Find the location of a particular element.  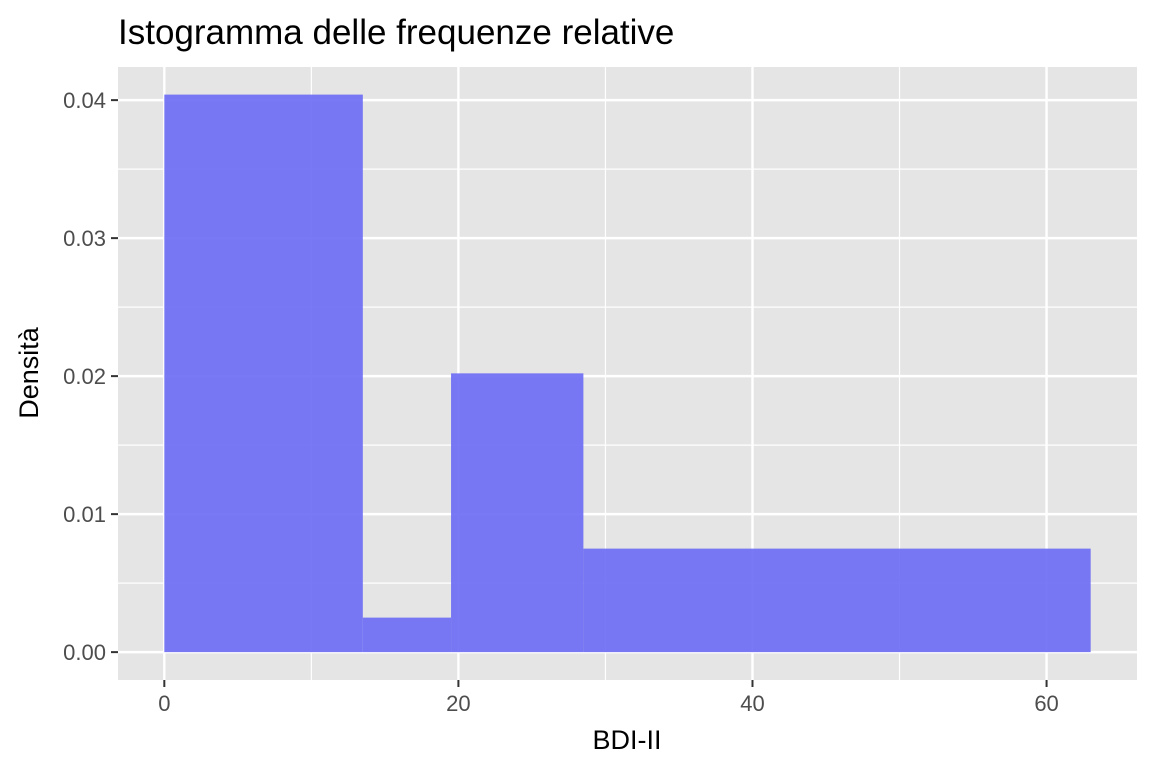

x-axis-title: BDI-II is located at coordinates (626, 740).